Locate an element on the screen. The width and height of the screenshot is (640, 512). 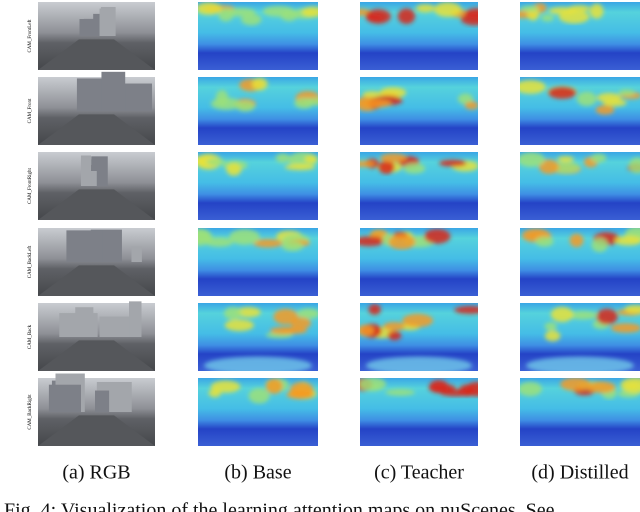
row-label: CAM_FrontRight is located at coordinates (30, 185).